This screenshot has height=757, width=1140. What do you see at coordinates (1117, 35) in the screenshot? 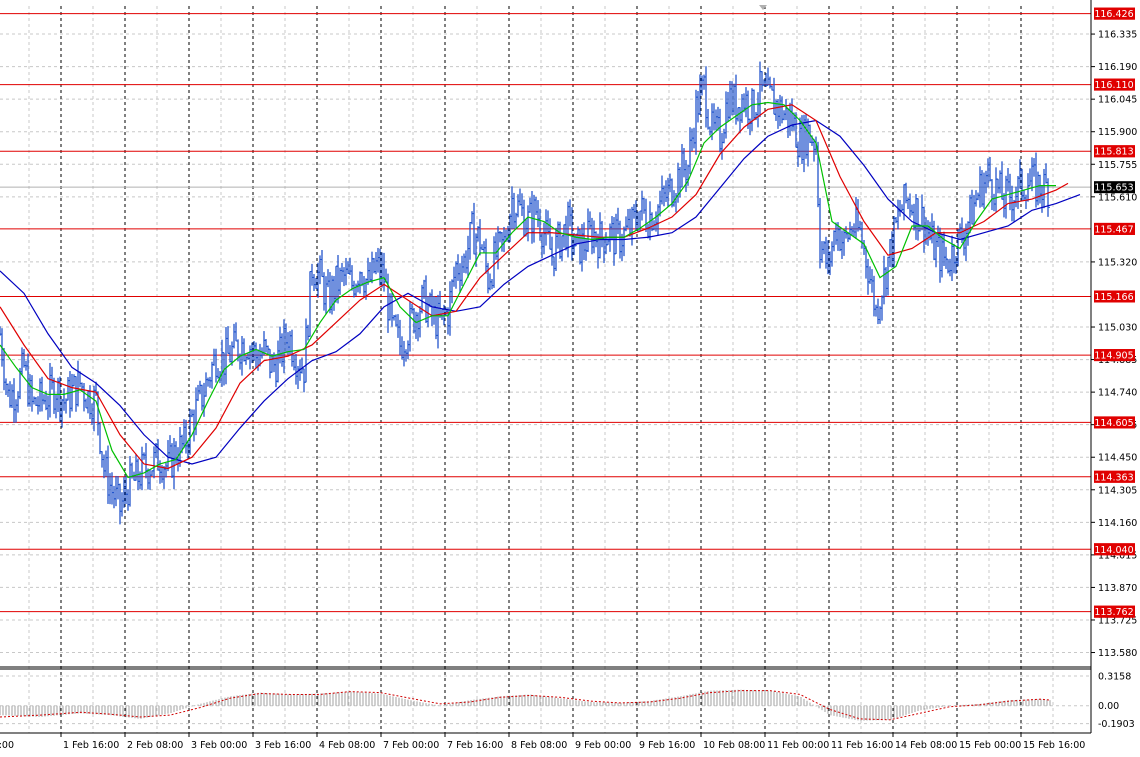
I see `y-tick-label: 116.335` at bounding box center [1117, 35].